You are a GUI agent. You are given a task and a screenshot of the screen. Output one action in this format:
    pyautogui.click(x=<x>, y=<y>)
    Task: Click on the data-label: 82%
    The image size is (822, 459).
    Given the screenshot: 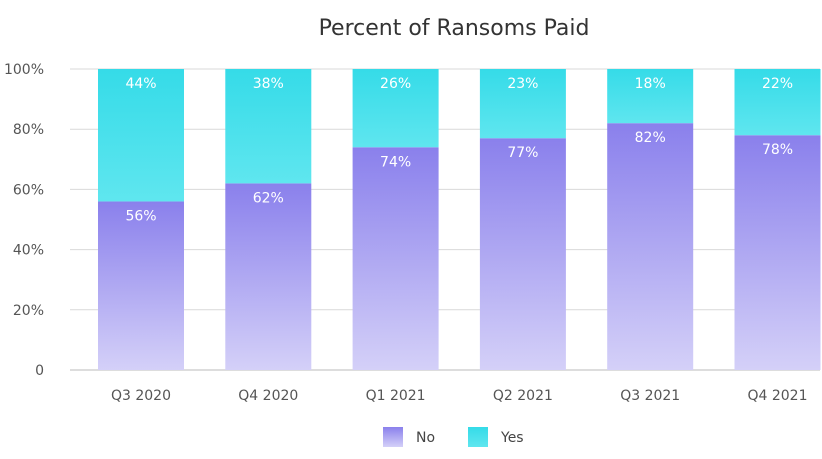 What is the action you would take?
    pyautogui.click(x=650, y=138)
    